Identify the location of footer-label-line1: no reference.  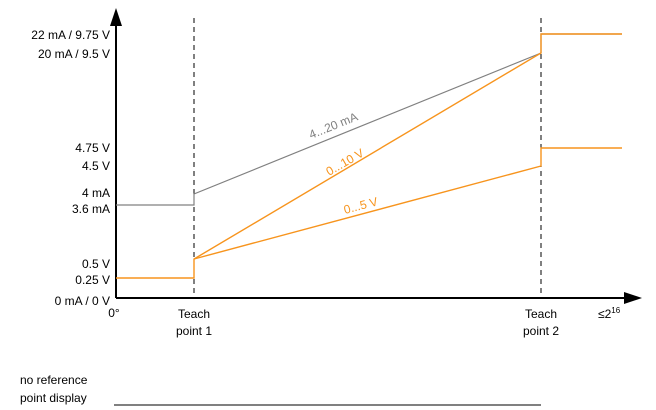
(54, 380).